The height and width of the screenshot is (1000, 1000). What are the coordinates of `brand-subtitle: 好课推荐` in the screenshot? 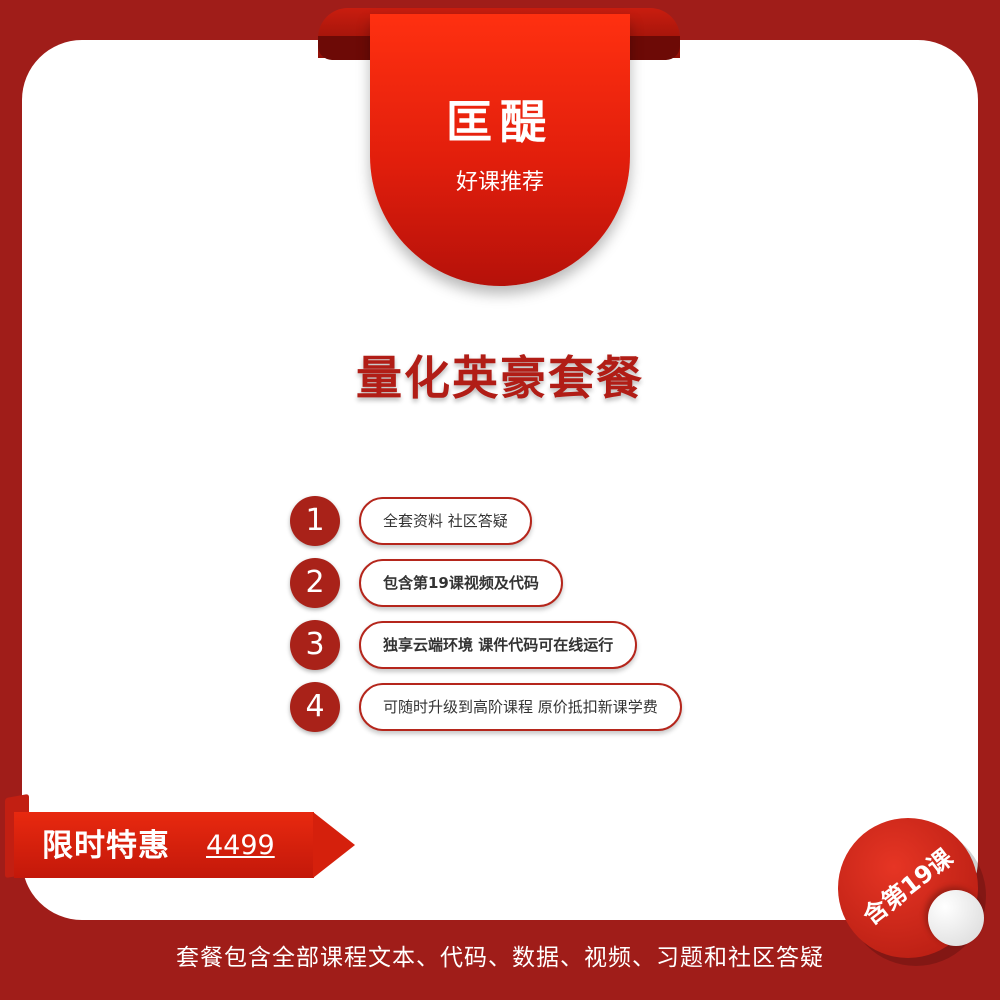 It's located at (499, 182).